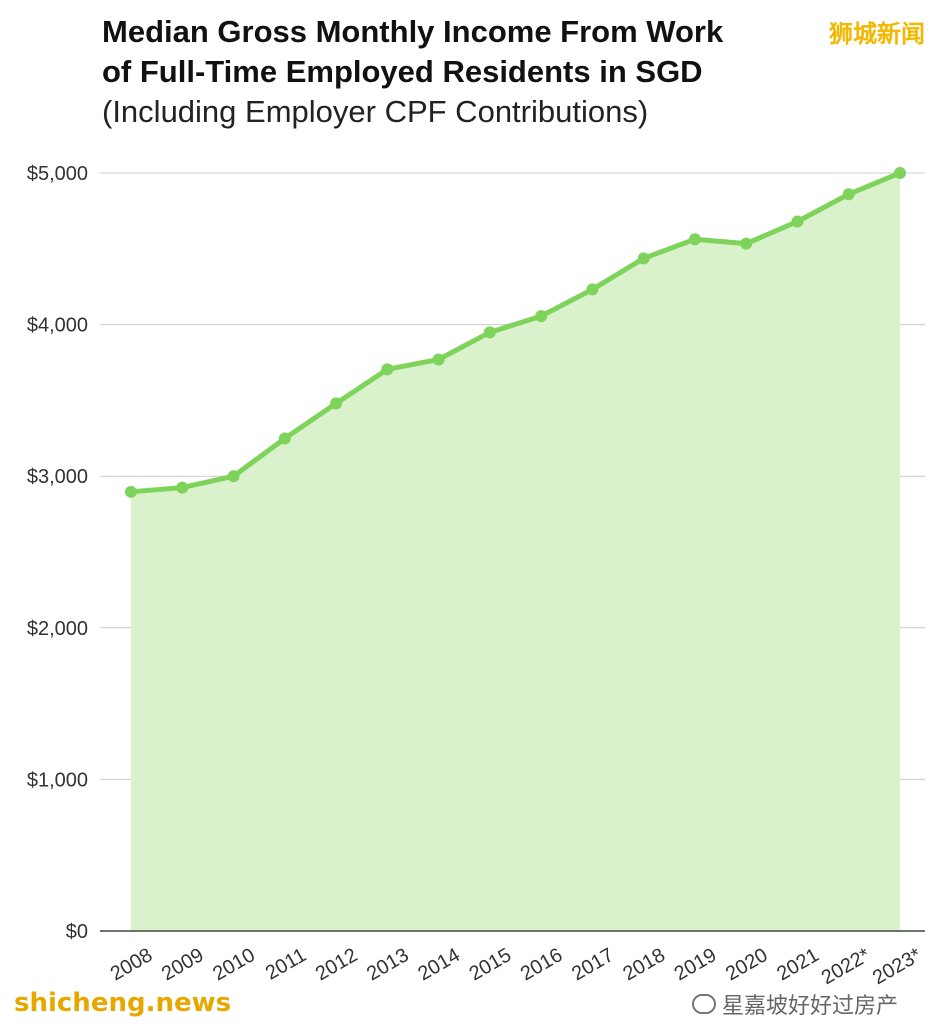  I want to click on x-tick-label: 2016, so click(542, 964).